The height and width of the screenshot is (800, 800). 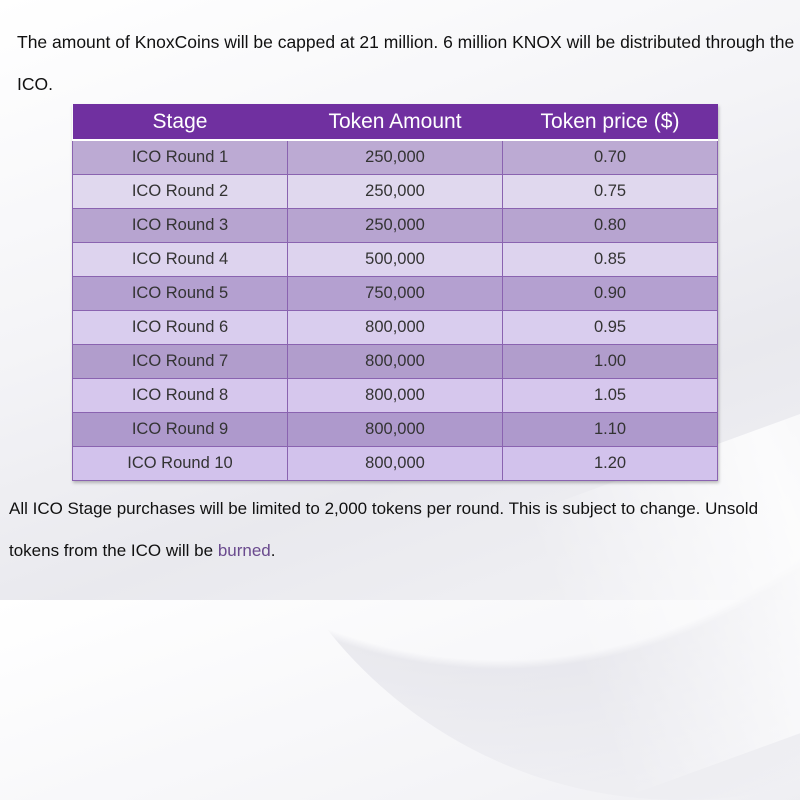 I want to click on cell-stage: ICO Round 7, so click(x=180, y=361).